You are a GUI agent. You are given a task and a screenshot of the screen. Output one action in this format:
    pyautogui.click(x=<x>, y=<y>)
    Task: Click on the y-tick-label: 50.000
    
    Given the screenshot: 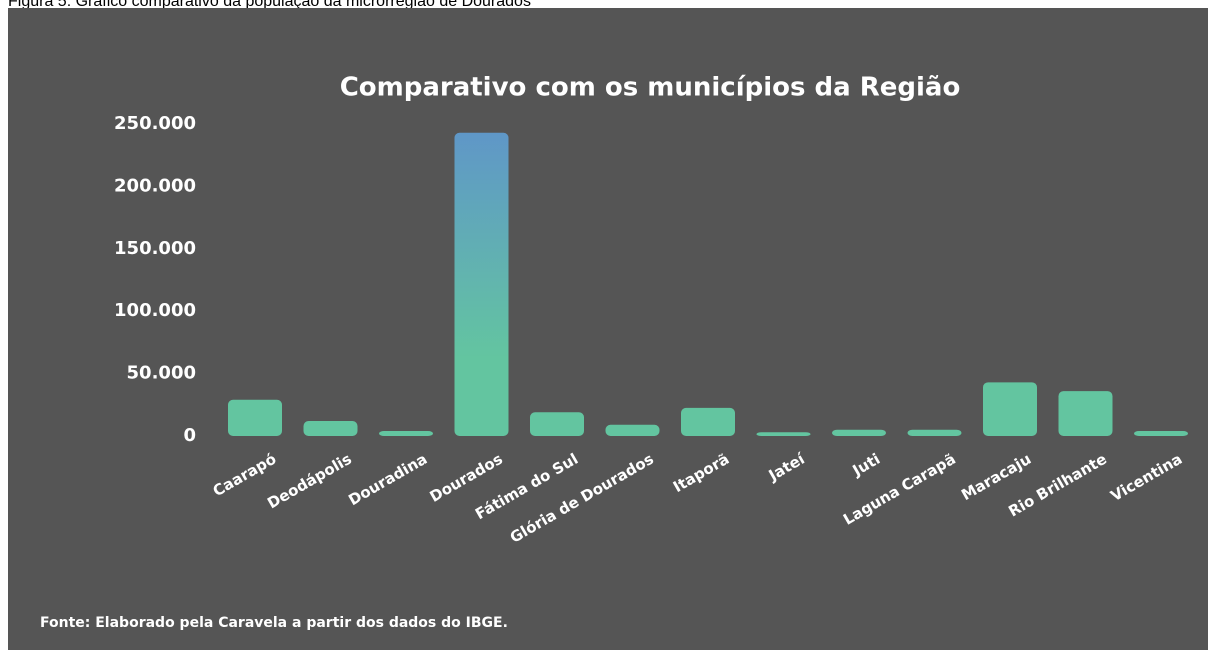 What is the action you would take?
    pyautogui.click(x=161, y=373)
    